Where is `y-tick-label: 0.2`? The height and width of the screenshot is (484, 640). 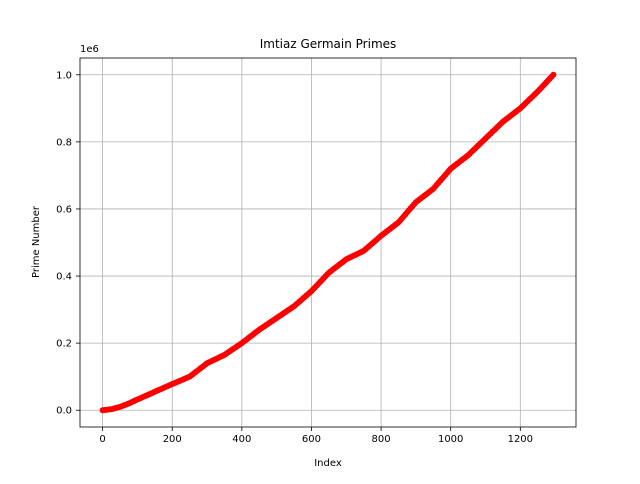
y-tick-label: 0.2 is located at coordinates (64, 344).